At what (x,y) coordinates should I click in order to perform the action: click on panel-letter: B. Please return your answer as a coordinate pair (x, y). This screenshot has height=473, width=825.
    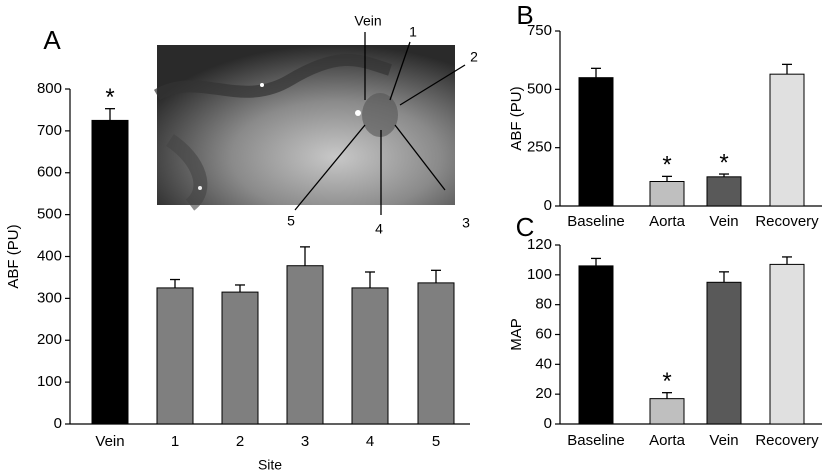
    Looking at the image, I should click on (524, 15).